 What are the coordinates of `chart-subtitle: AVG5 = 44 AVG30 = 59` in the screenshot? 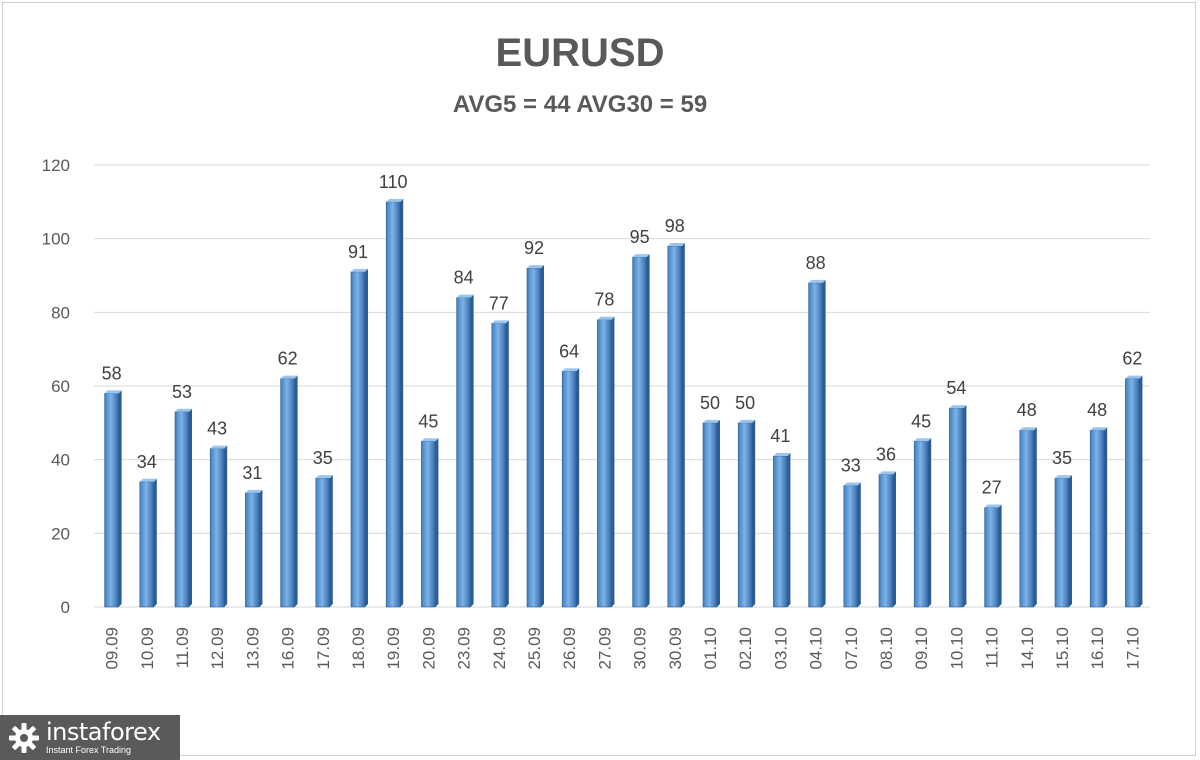 It's located at (580, 104).